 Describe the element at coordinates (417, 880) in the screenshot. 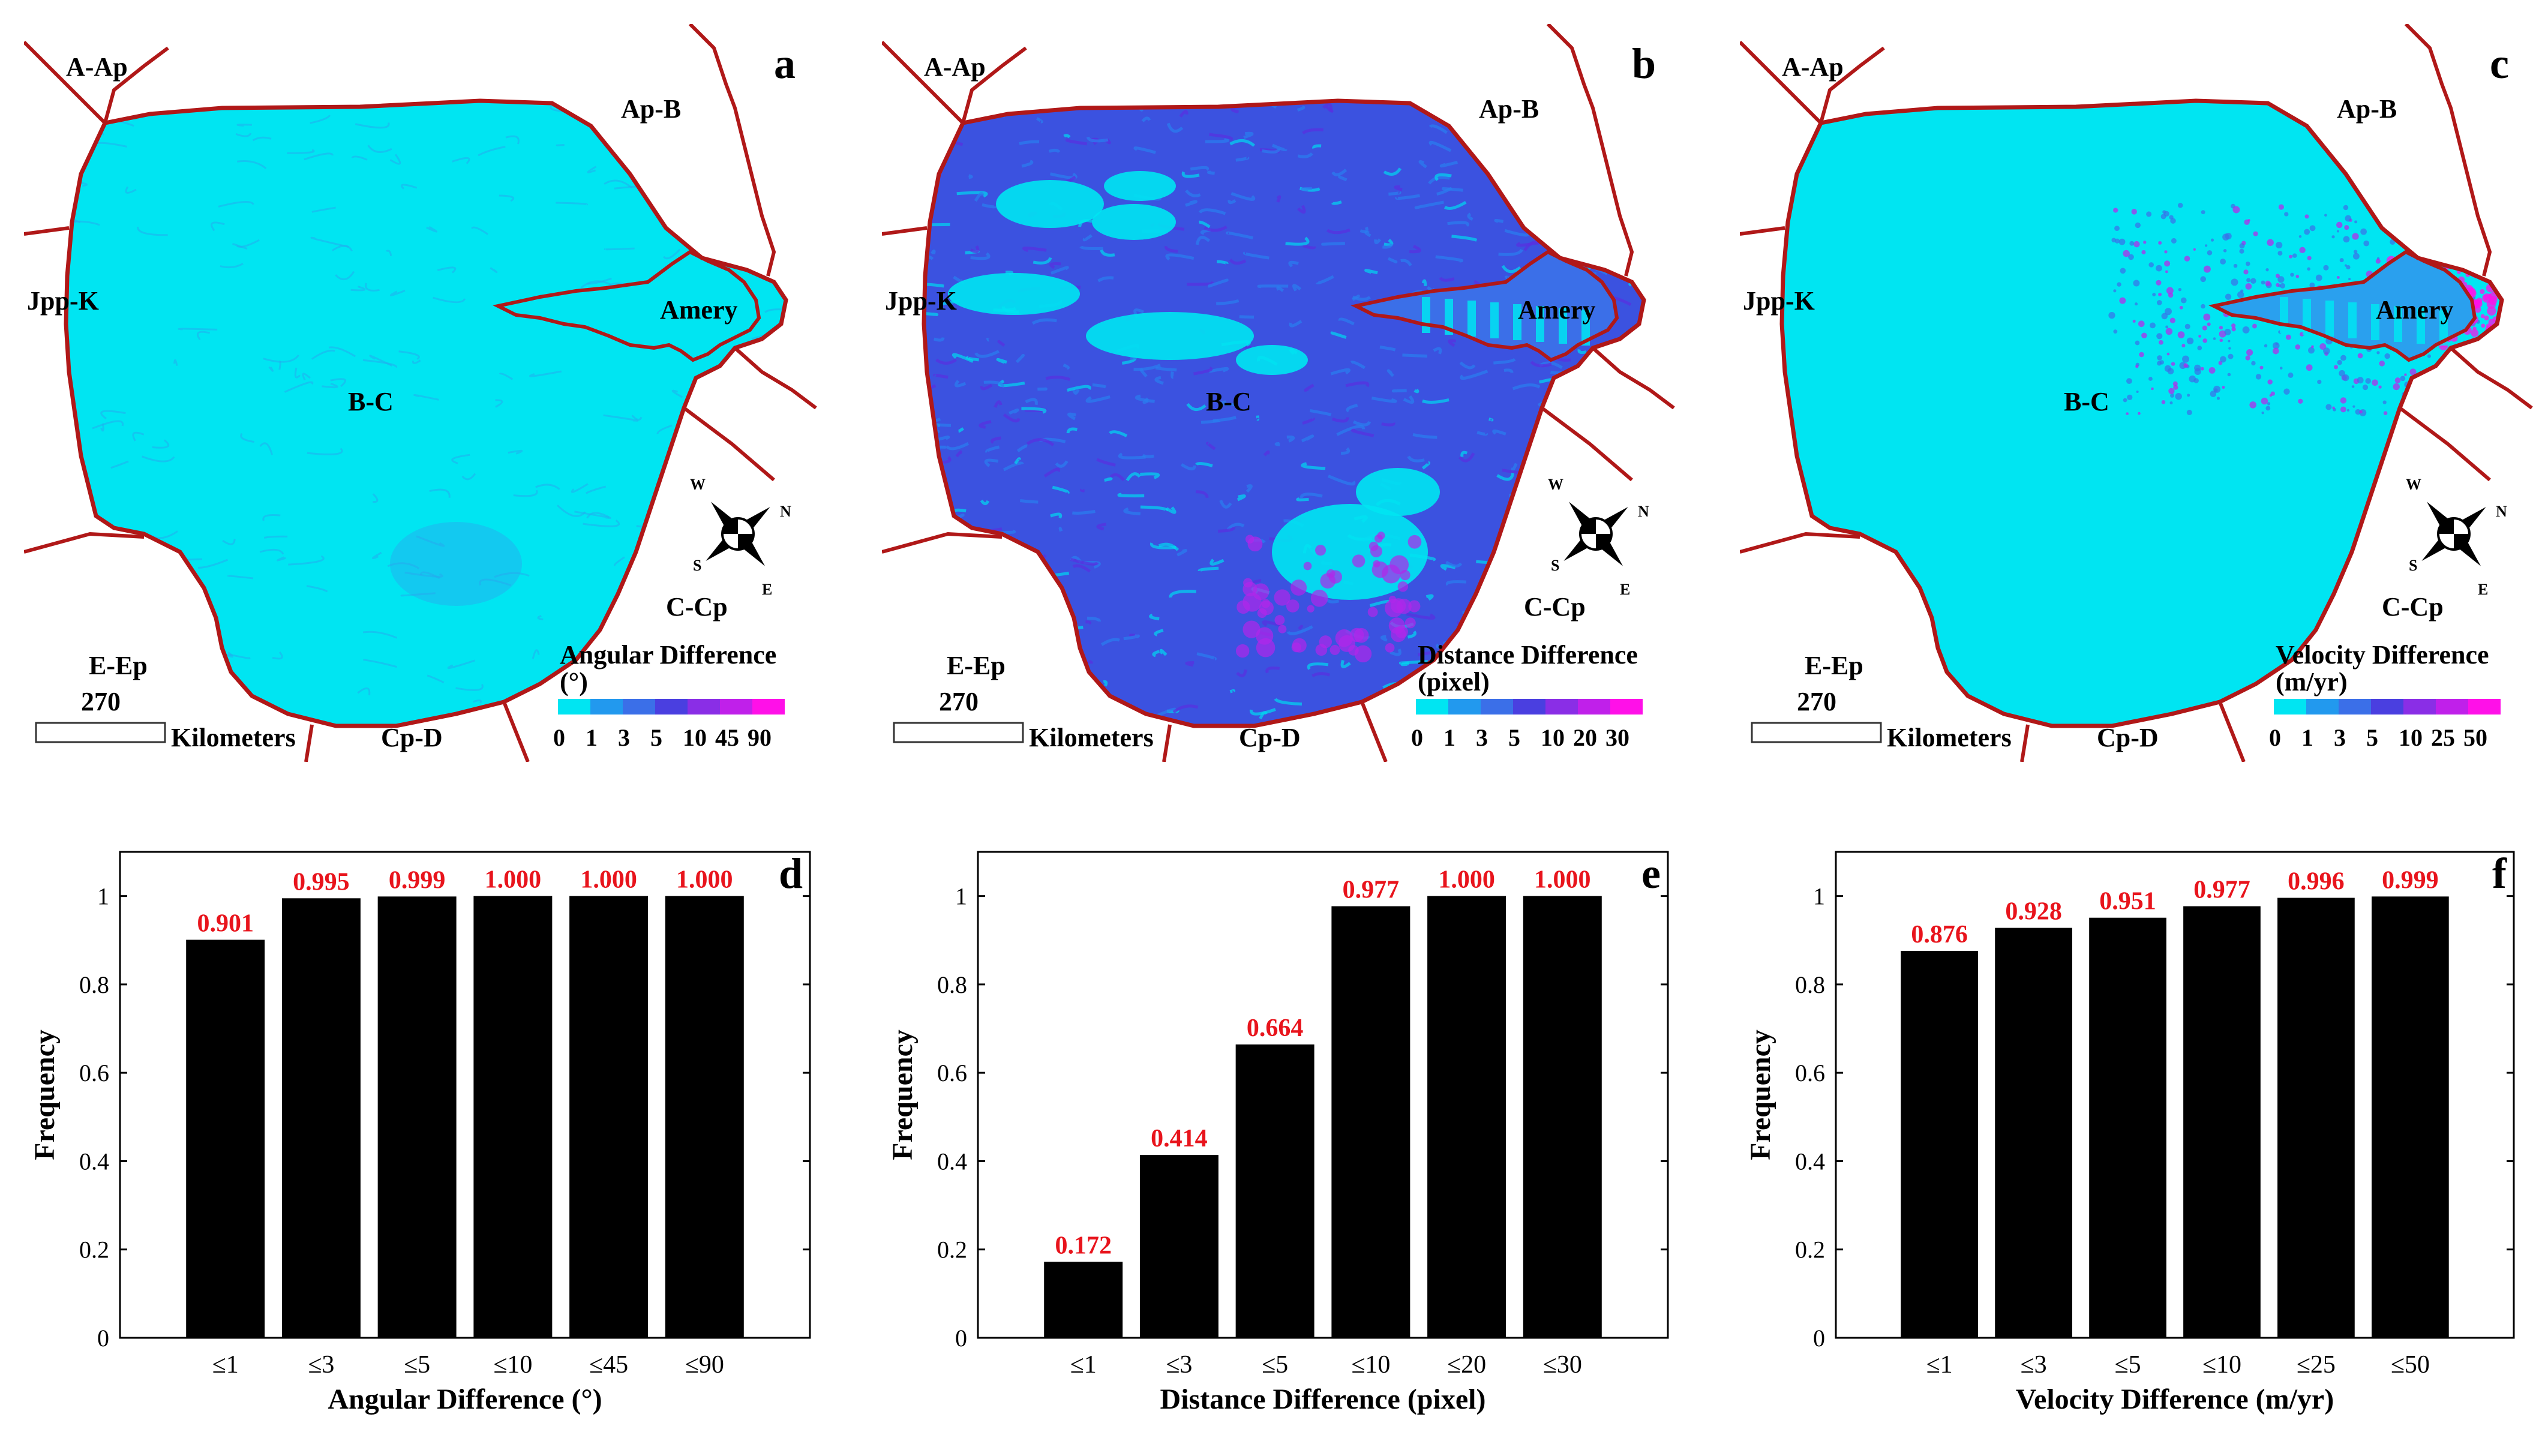

I see `bar-value-label: 0.999` at that location.